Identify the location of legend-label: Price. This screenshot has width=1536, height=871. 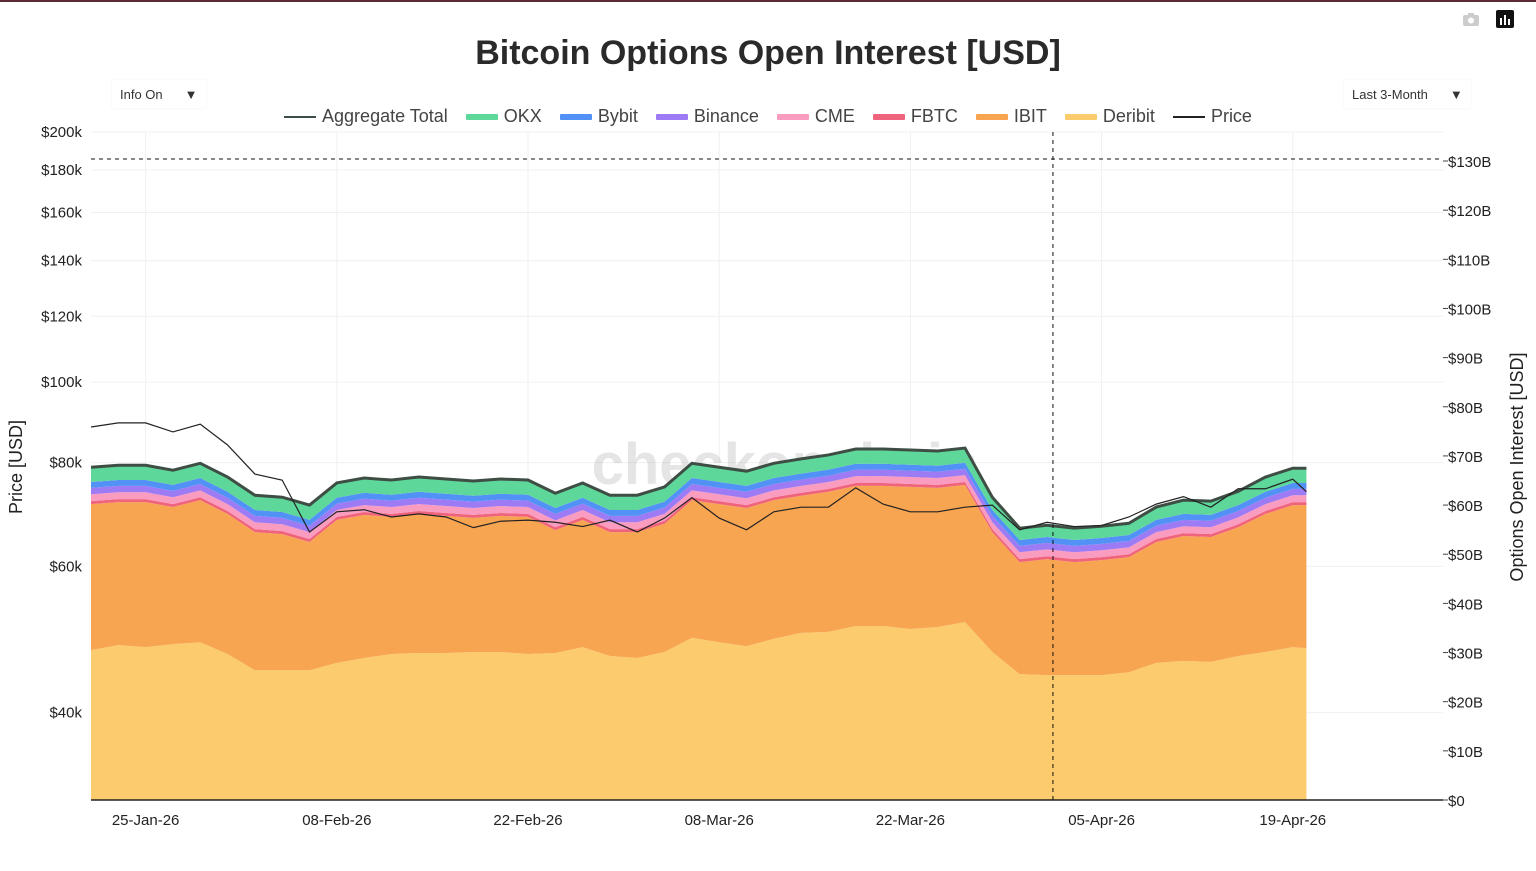
(1231, 116).